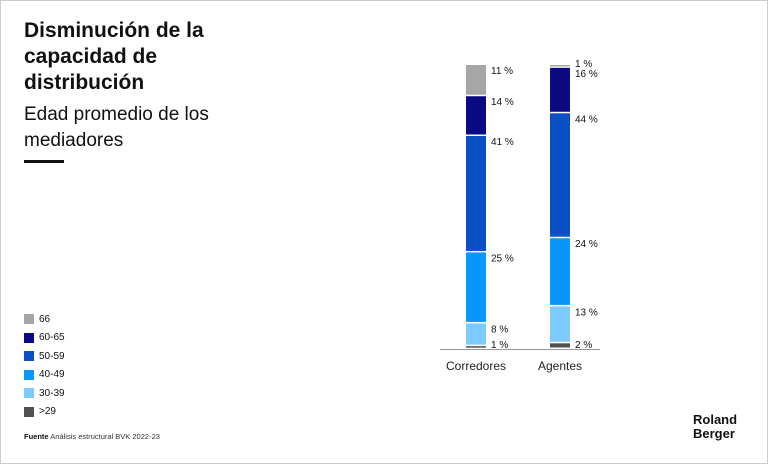 Image resolution: width=768 pixels, height=464 pixels. Describe the element at coordinates (502, 258) in the screenshot. I see `data-label: 25 %` at that location.